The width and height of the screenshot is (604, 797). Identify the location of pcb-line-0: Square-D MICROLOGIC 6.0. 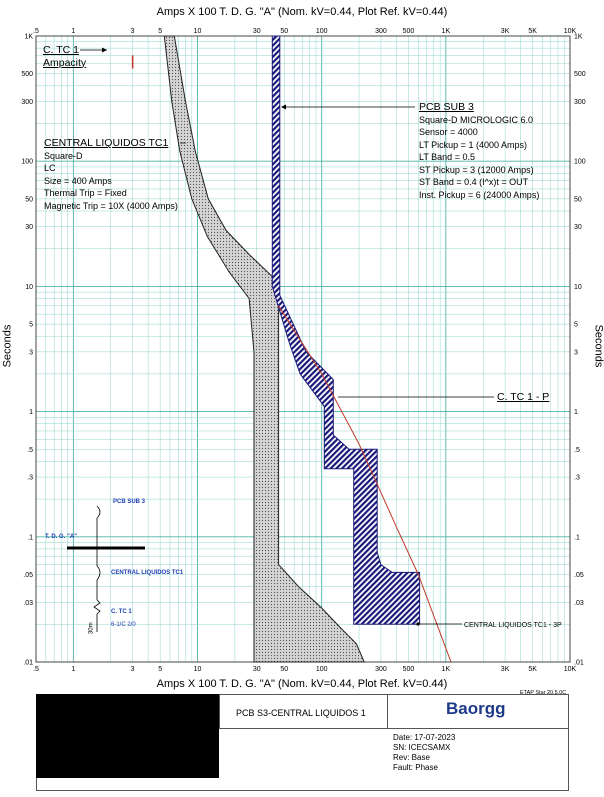
(476, 119).